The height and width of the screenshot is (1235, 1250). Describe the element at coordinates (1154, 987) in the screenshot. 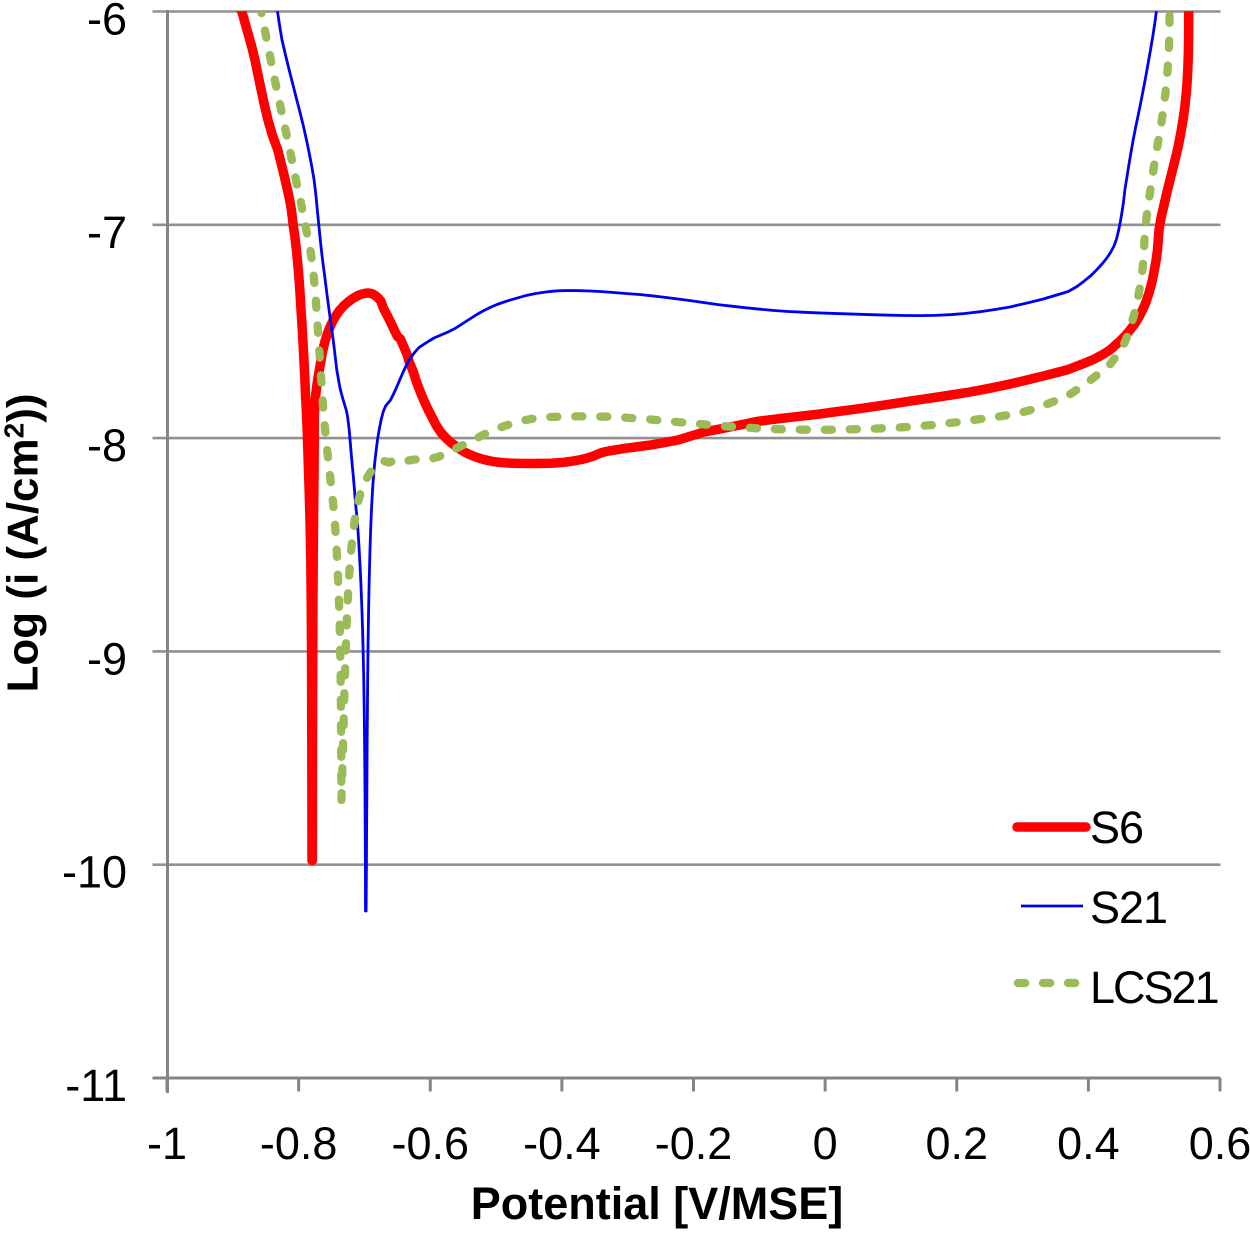

I see `svg-text: LCS21` at that location.